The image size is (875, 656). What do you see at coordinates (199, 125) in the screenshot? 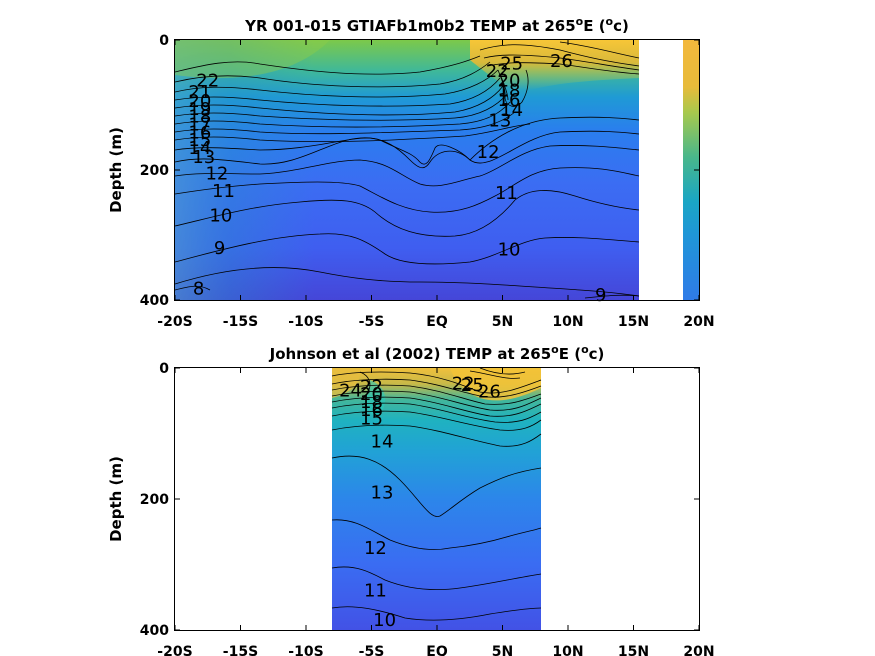
I see `contour-label: 17` at bounding box center [199, 125].